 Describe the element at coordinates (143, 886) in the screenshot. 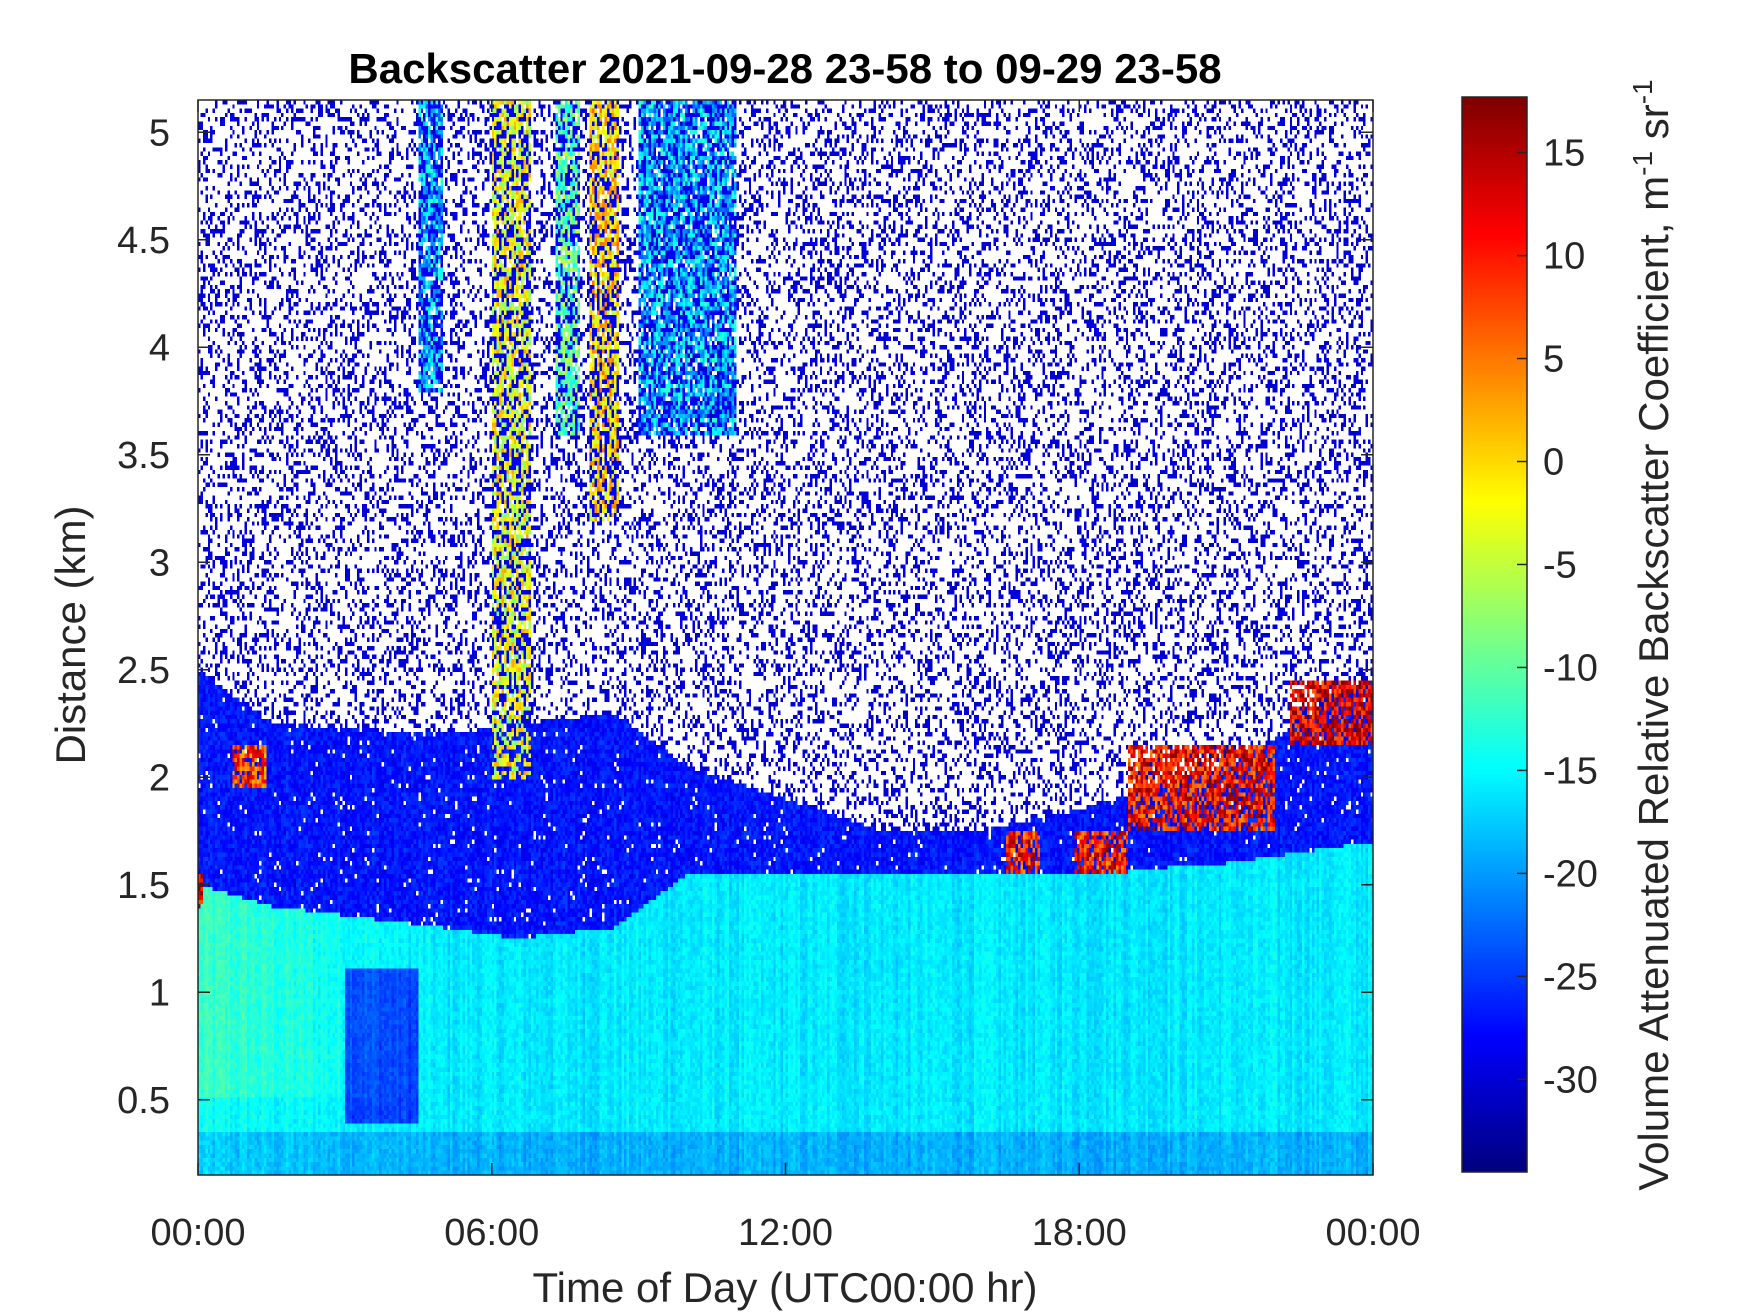

I see `y-tick-label: 1.5` at that location.